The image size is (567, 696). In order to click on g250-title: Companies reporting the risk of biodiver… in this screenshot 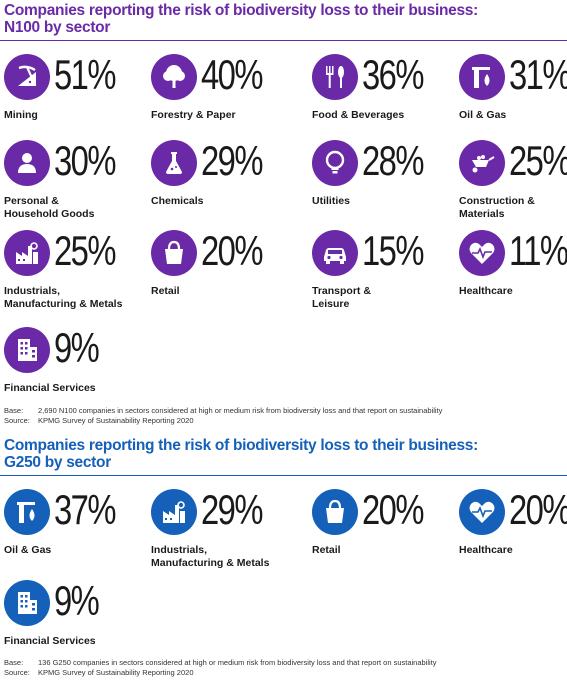, I will do `click(241, 454)`.